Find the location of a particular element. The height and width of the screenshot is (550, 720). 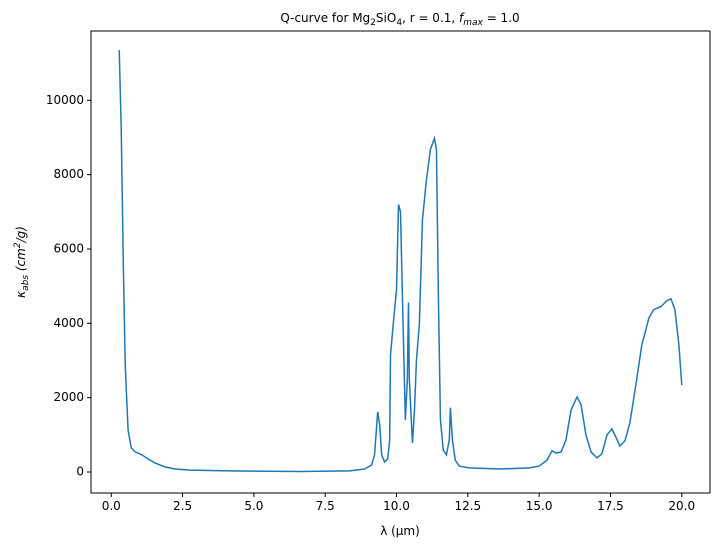

title-part: , r = 0.1, is located at coordinates (430, 18).